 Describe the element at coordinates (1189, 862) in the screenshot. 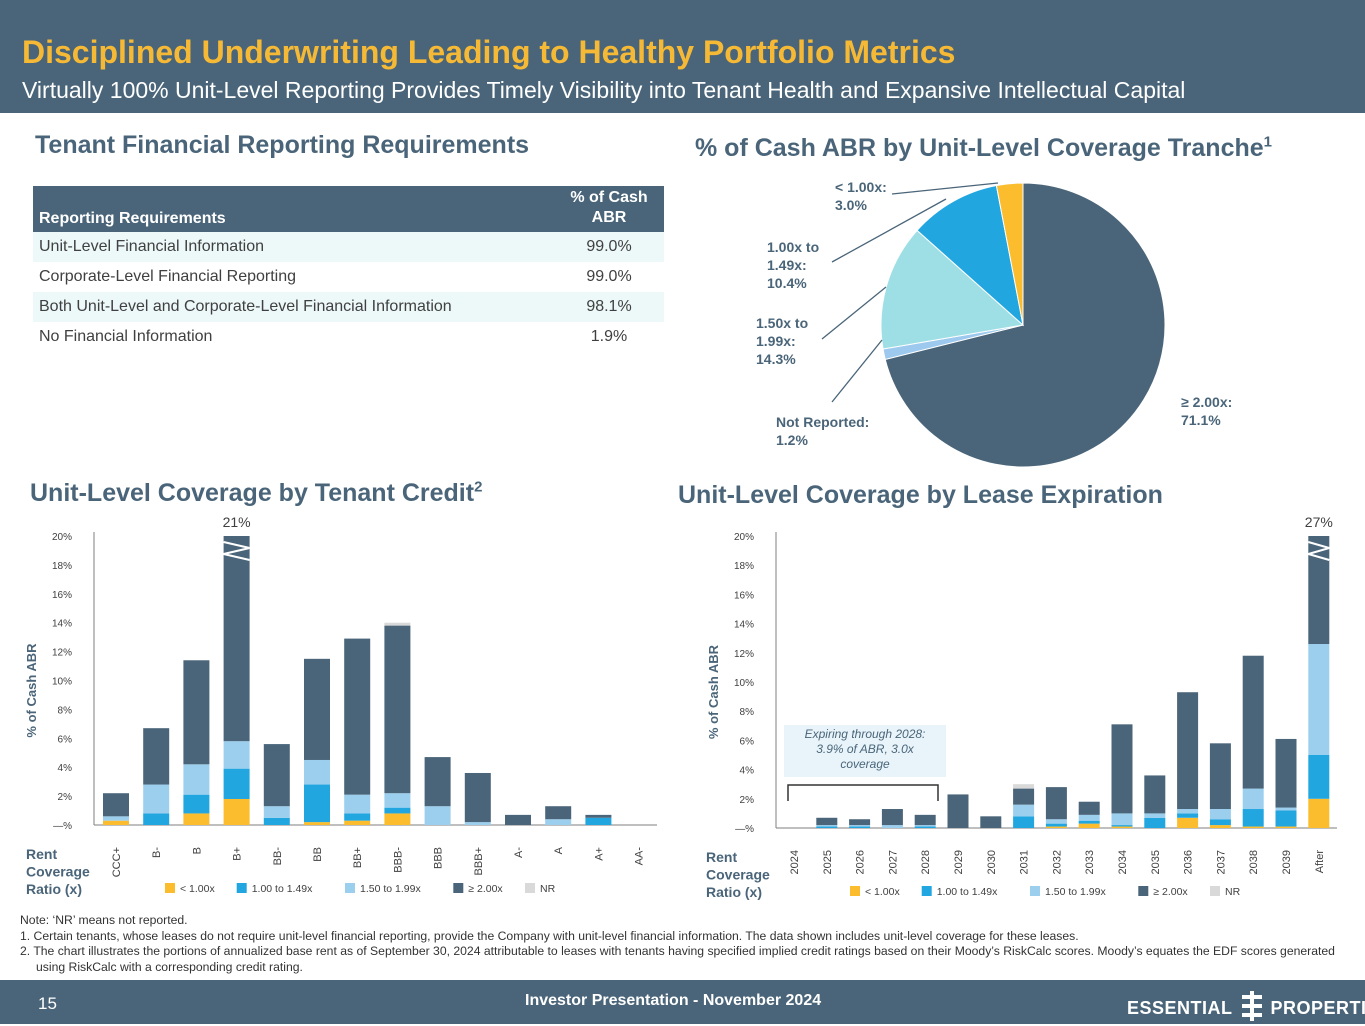

I see `x-tick-label: 2036` at that location.